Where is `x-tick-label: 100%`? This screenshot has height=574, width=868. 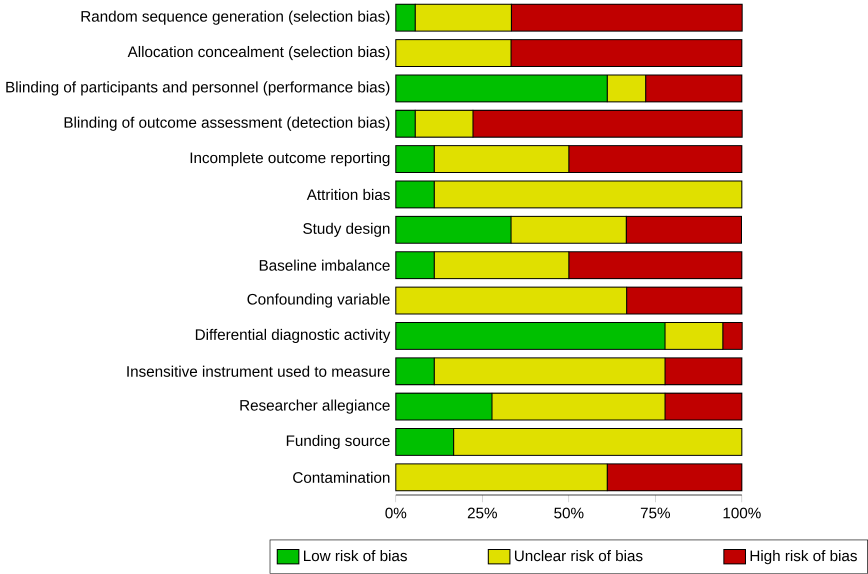 x-tick-label: 100% is located at coordinates (742, 513).